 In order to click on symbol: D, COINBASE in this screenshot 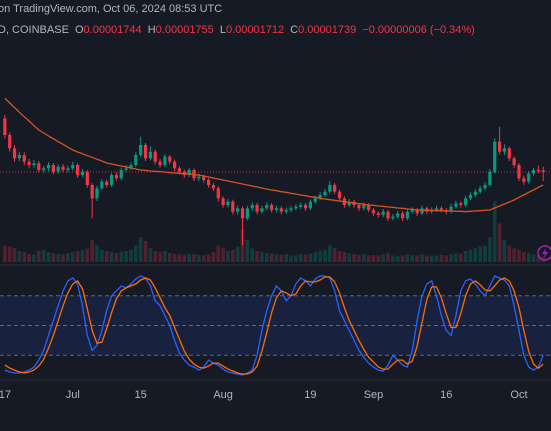, I will do `click(34, 30)`.